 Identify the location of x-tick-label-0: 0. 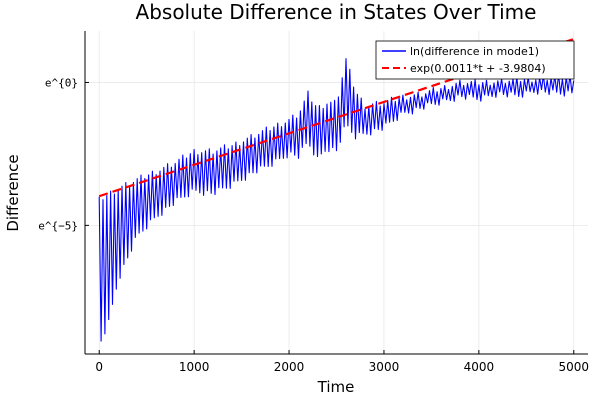
(99, 367).